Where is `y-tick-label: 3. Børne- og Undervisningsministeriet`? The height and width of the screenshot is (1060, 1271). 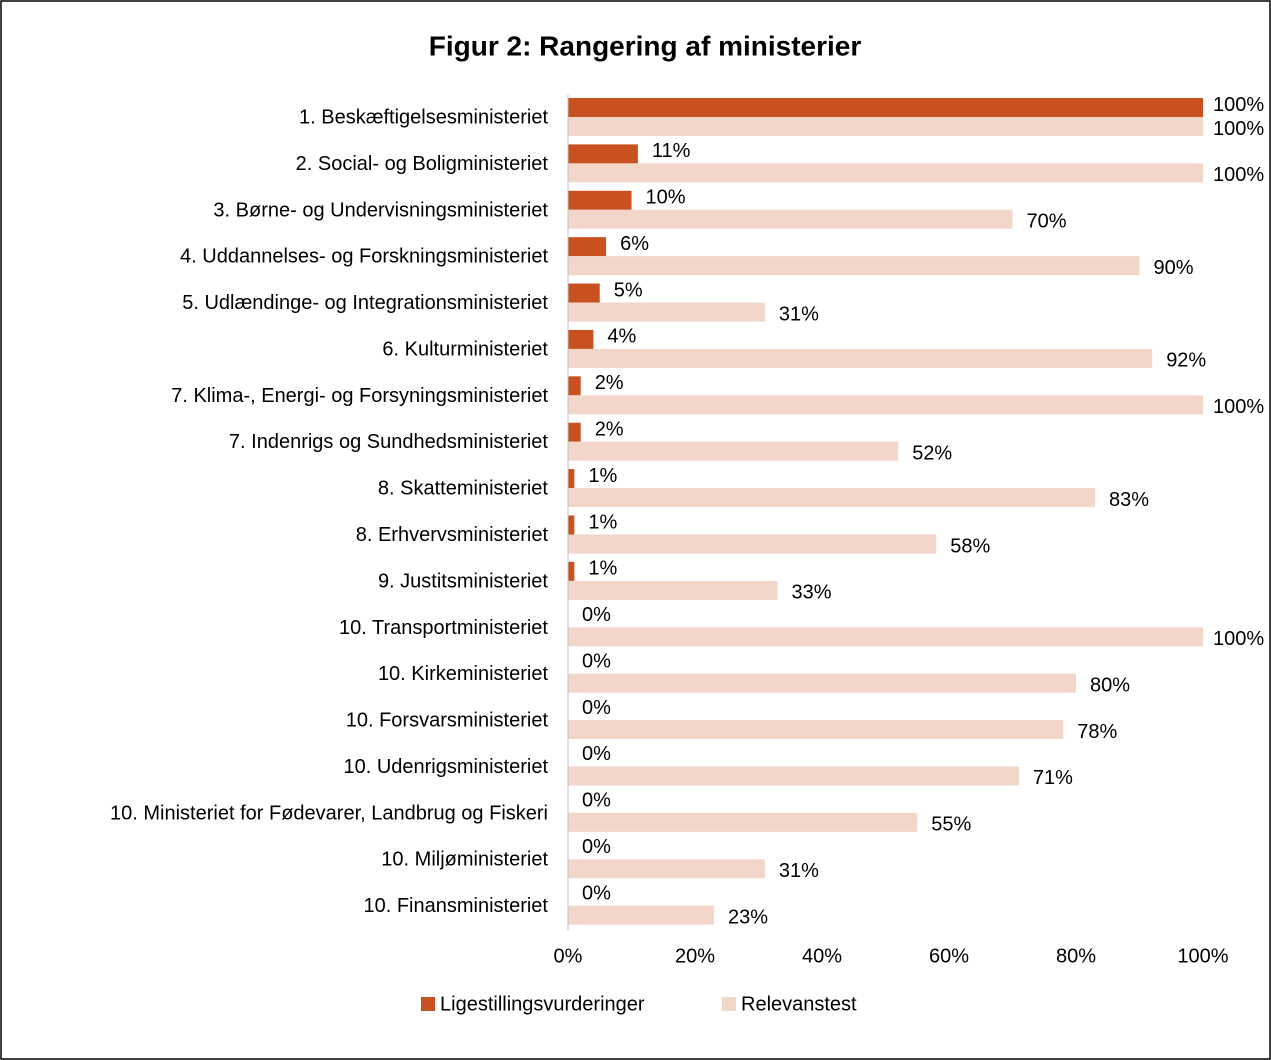 y-tick-label: 3. Børne- og Undervisningsministeriet is located at coordinates (380, 210).